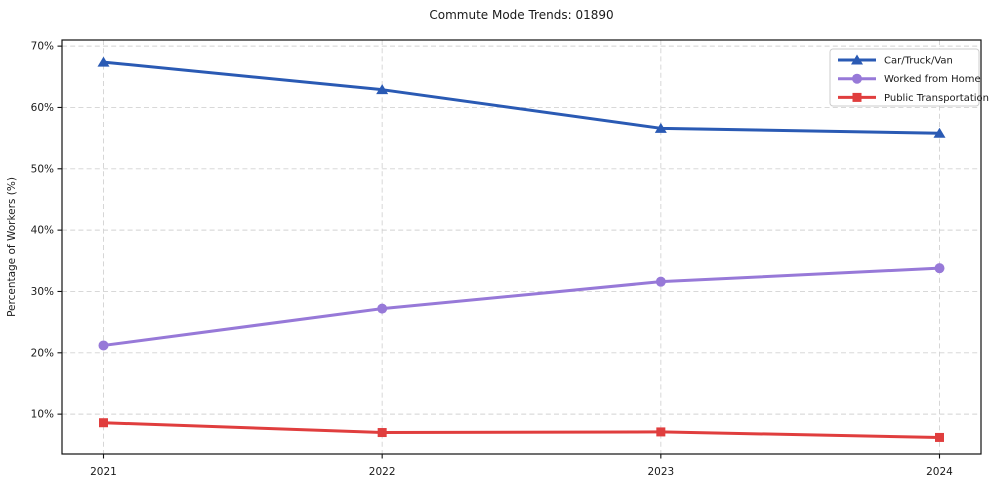 This screenshot has height=490, width=990. Describe the element at coordinates (857, 59) in the screenshot. I see `legend-marker-car-truck-van` at that location.